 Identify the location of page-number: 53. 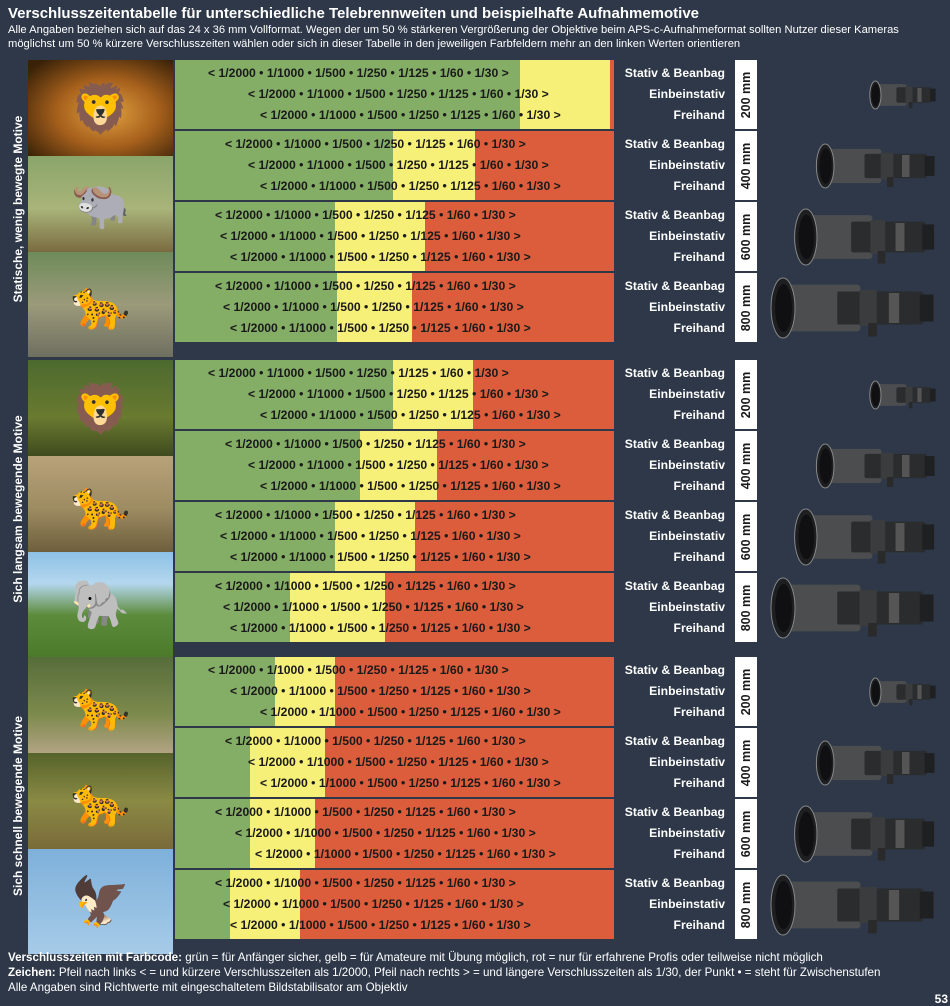
(941, 999).